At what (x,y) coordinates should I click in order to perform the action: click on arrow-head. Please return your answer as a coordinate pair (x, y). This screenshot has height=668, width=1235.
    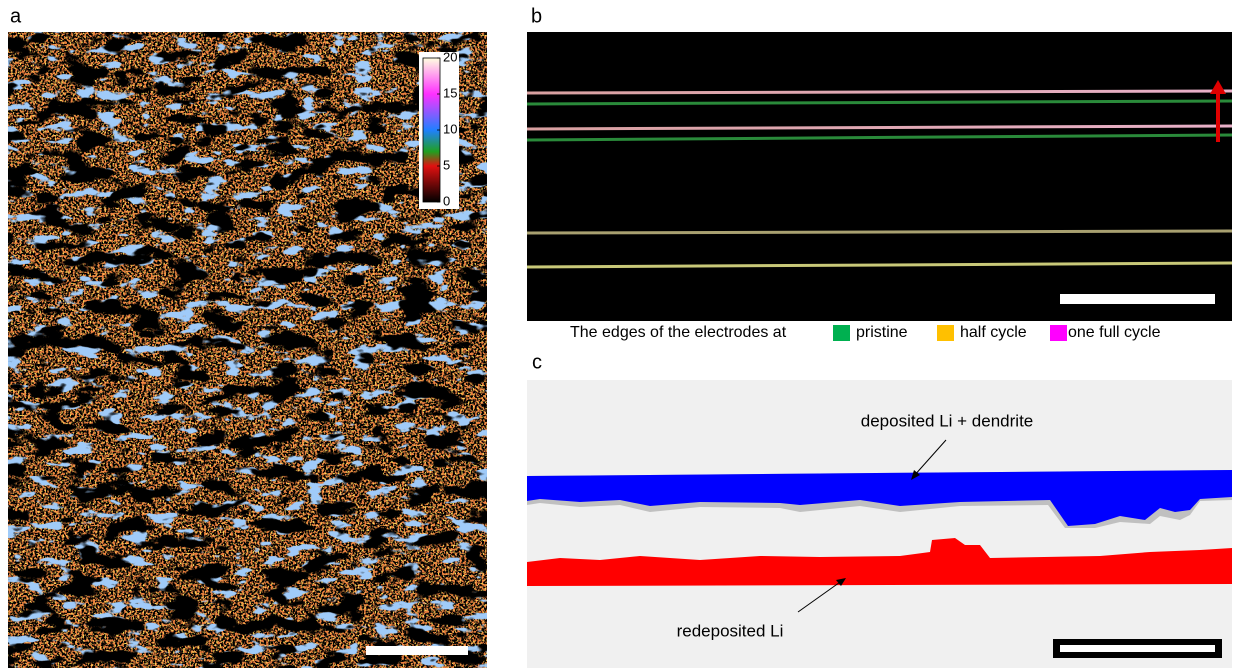
    Looking at the image, I should click on (1218, 87).